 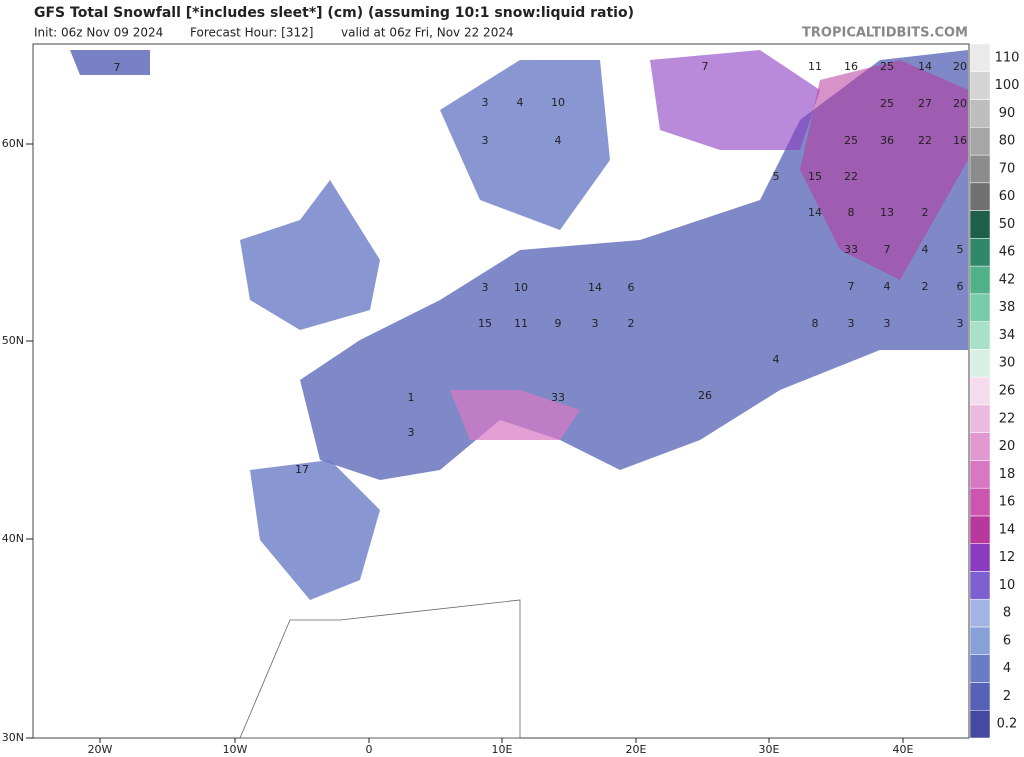 What do you see at coordinates (1007, 557) in the screenshot?
I see `colorbar-label: 12` at bounding box center [1007, 557].